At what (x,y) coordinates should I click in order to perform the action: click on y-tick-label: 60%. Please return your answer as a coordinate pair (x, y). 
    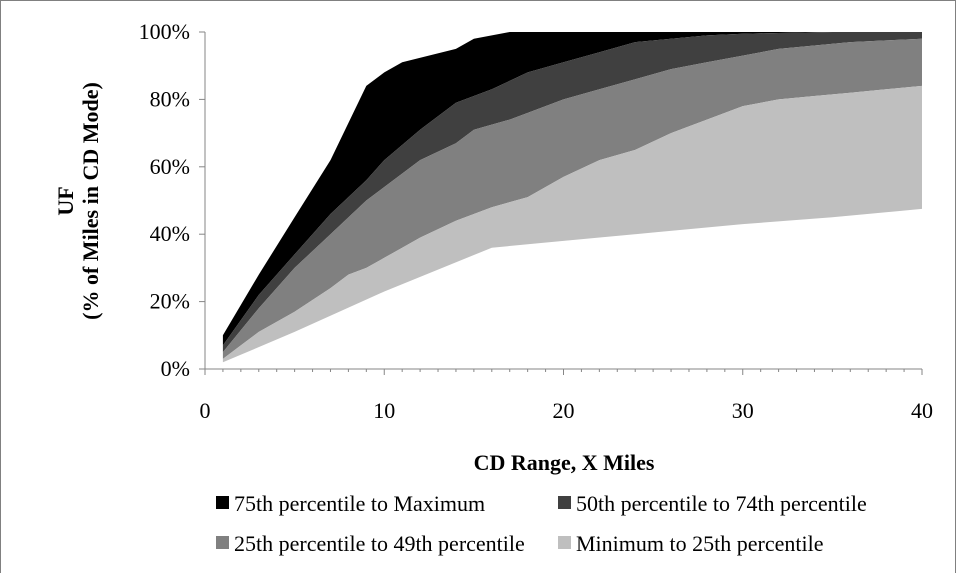
    Looking at the image, I should click on (170, 166).